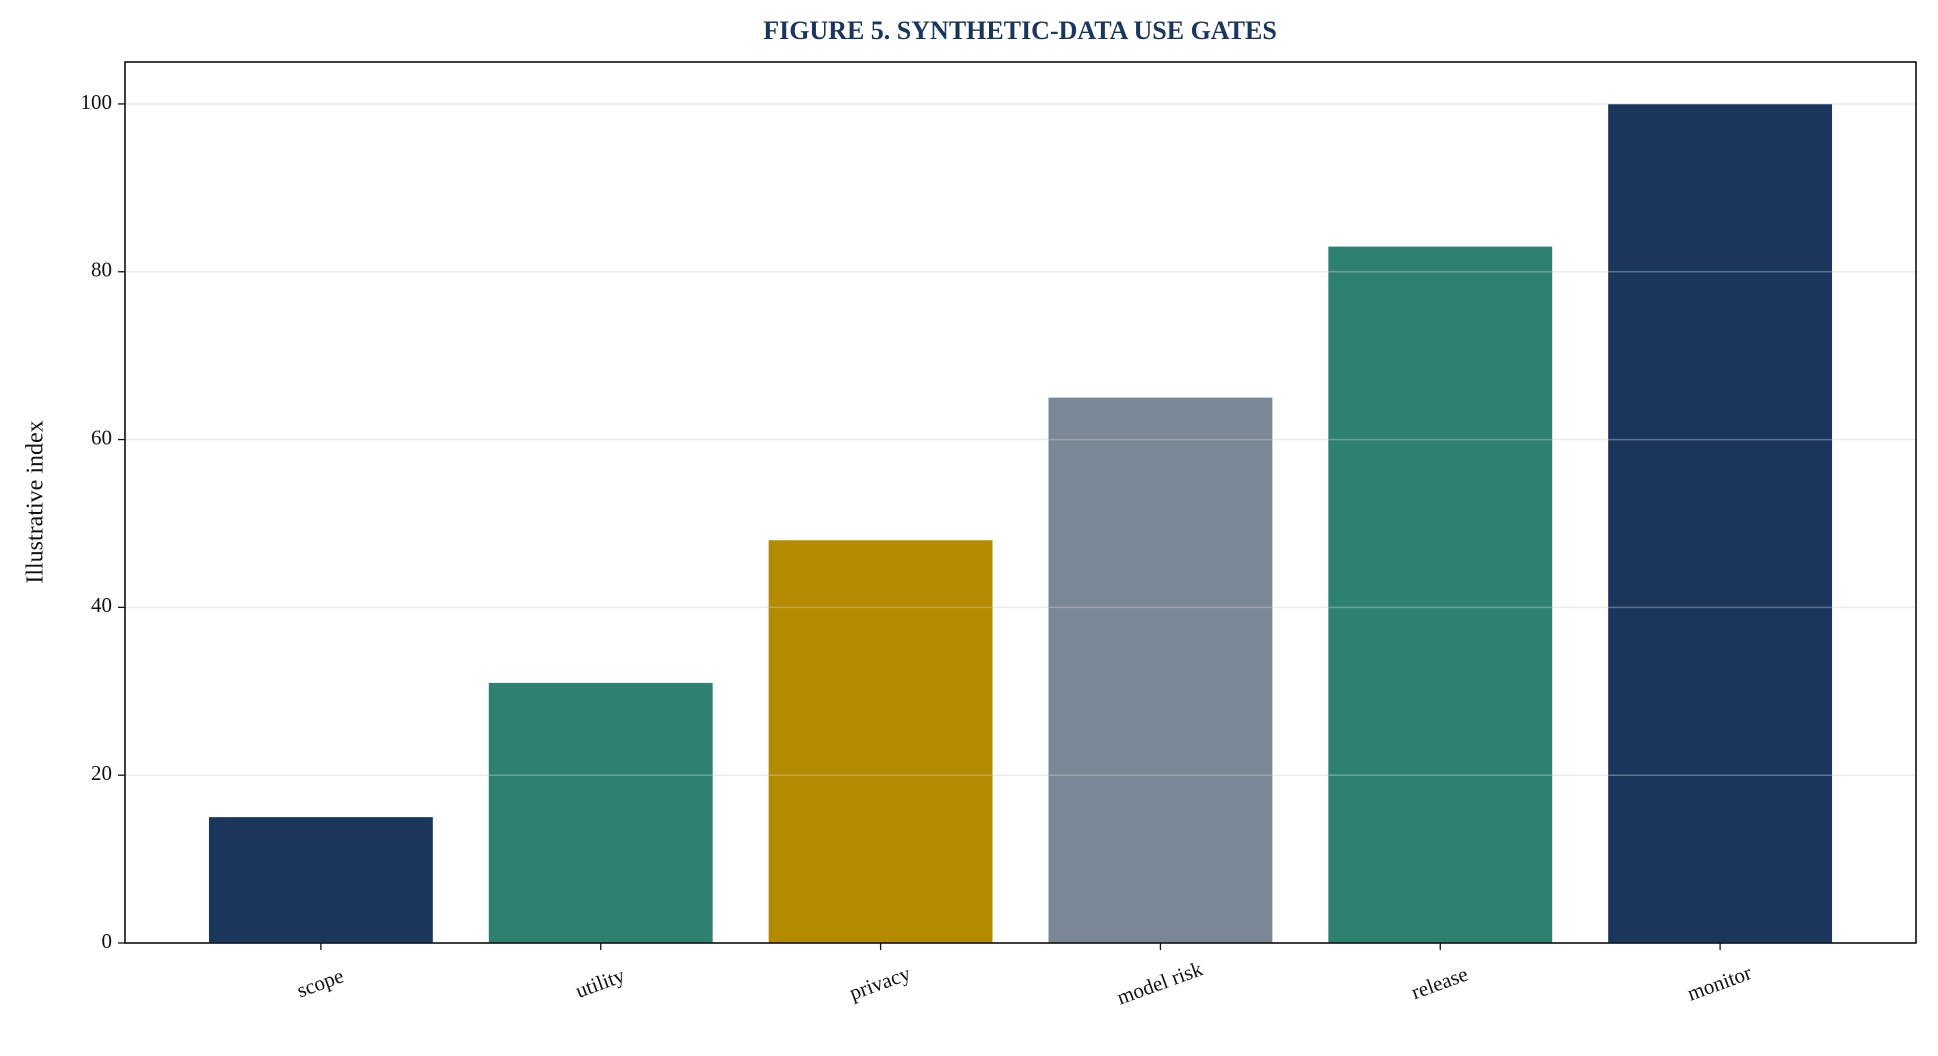 The height and width of the screenshot is (1056, 1938). I want to click on x-tick-label: scope, so click(320, 982).